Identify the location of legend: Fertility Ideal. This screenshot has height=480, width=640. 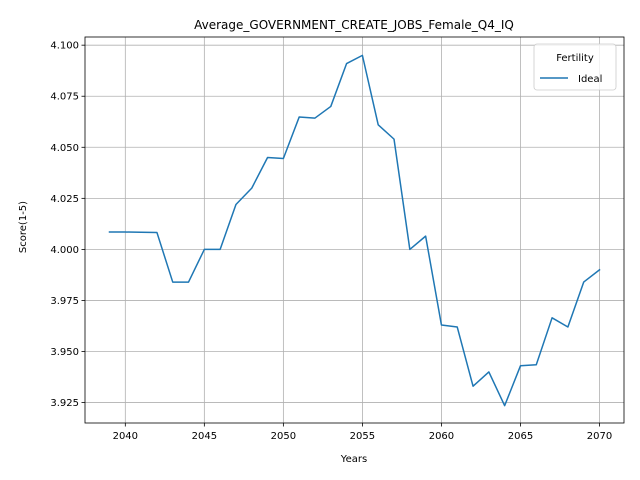
(575, 67).